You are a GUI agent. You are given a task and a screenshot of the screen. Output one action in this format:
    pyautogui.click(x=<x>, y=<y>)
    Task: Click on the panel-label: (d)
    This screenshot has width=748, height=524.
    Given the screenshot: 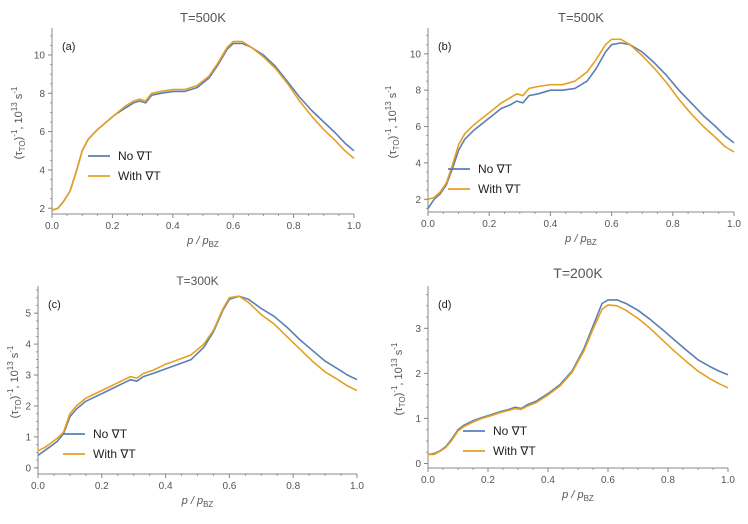 What is the action you would take?
    pyautogui.click(x=444, y=305)
    